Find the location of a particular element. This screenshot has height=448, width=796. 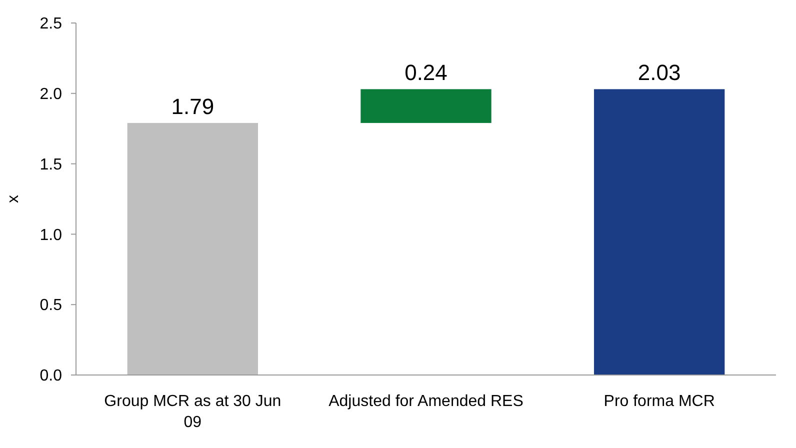

y-axis-title: x is located at coordinates (13, 199).